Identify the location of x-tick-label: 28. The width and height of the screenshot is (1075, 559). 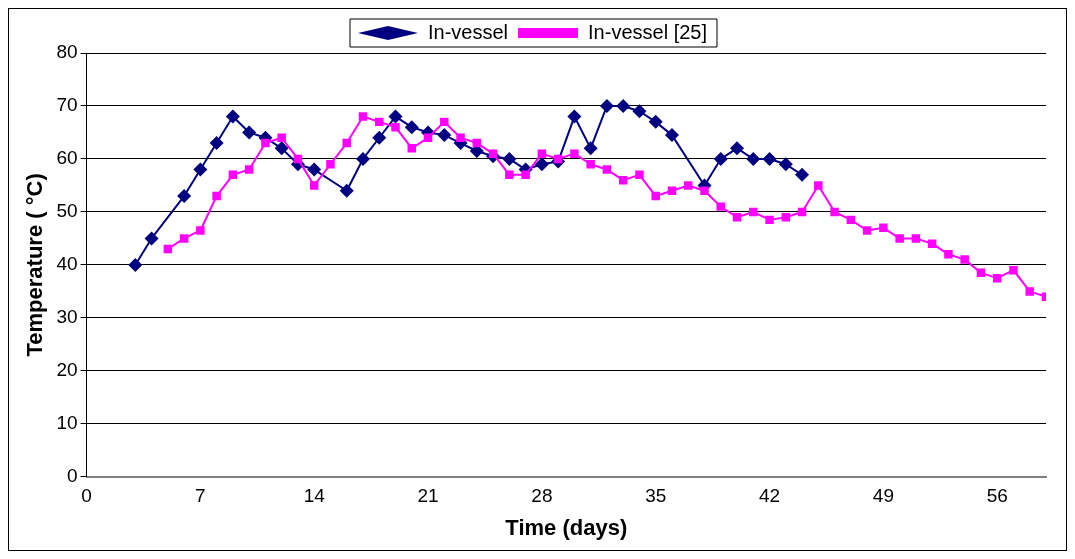
(542, 496).